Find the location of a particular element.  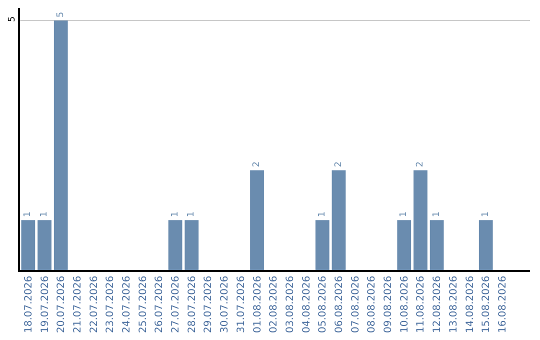

x-tick-label: 13.08.2026 is located at coordinates (454, 305).